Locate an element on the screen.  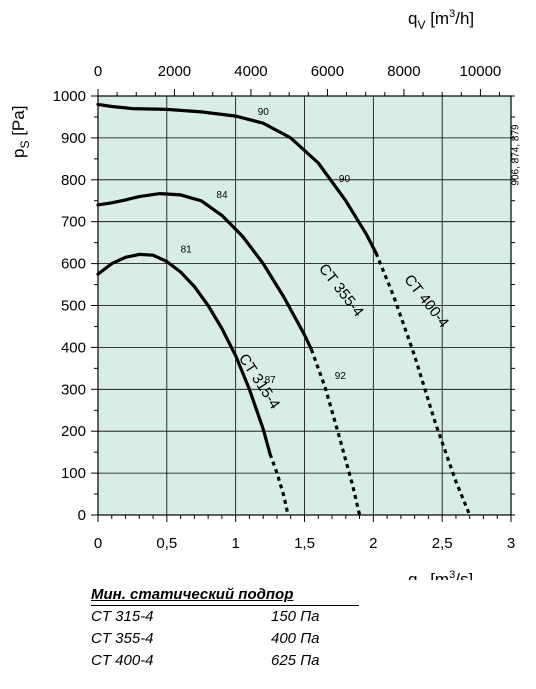
y-tick-label: 300 is located at coordinates (73, 389).